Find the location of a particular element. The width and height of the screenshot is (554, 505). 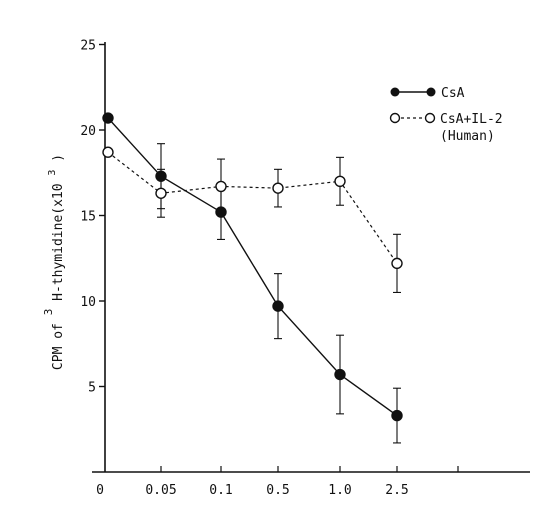

y-axis-label-main: H-thymidine(x10 is located at coordinates (58, 241).